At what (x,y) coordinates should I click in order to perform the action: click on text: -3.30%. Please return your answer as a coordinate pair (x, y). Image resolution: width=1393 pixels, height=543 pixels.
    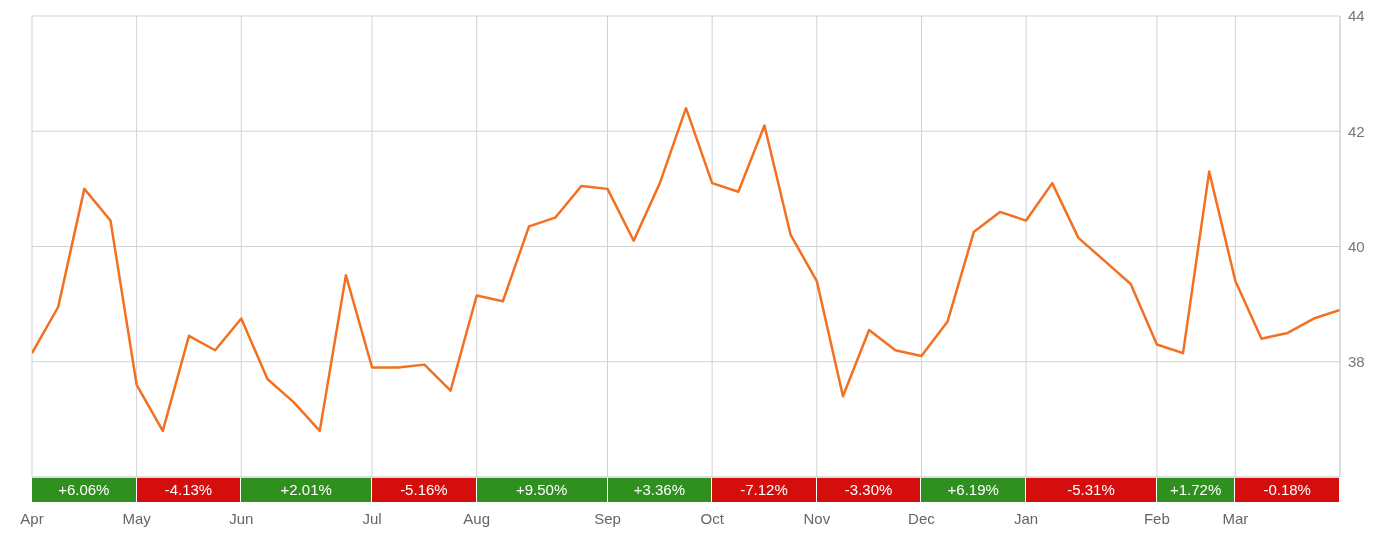
    Looking at the image, I should click on (868, 490).